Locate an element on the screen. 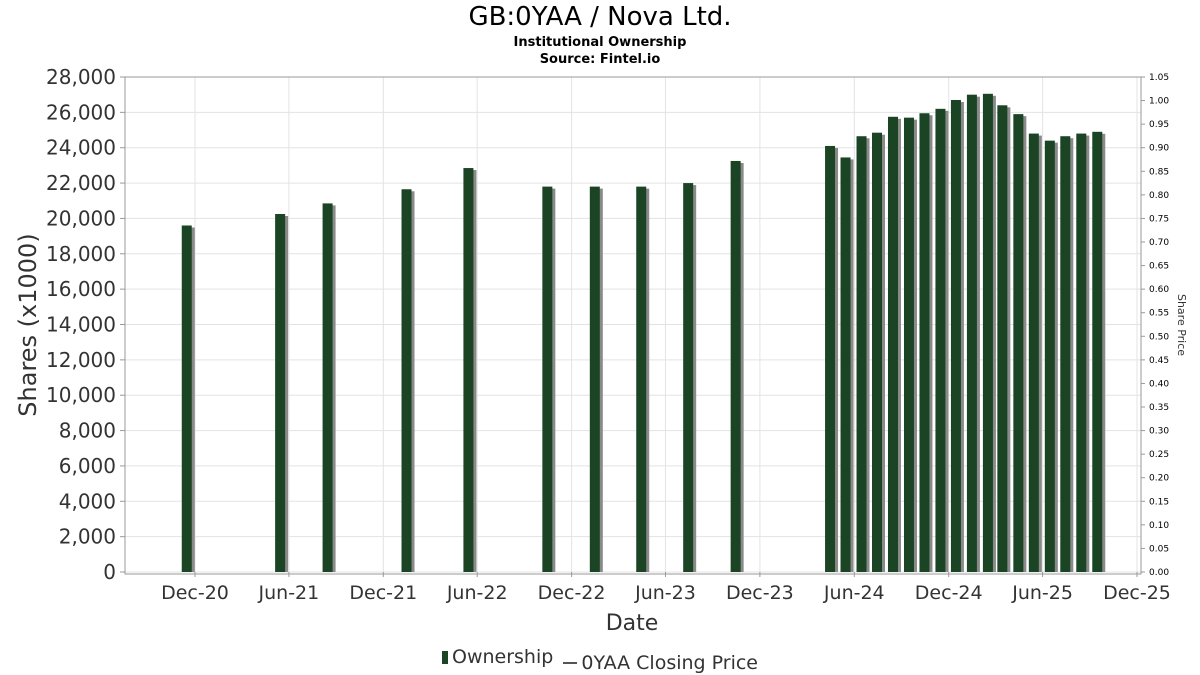 This screenshot has height=675, width=1200. x-tick-label: Jun-24 is located at coordinates (854, 593).